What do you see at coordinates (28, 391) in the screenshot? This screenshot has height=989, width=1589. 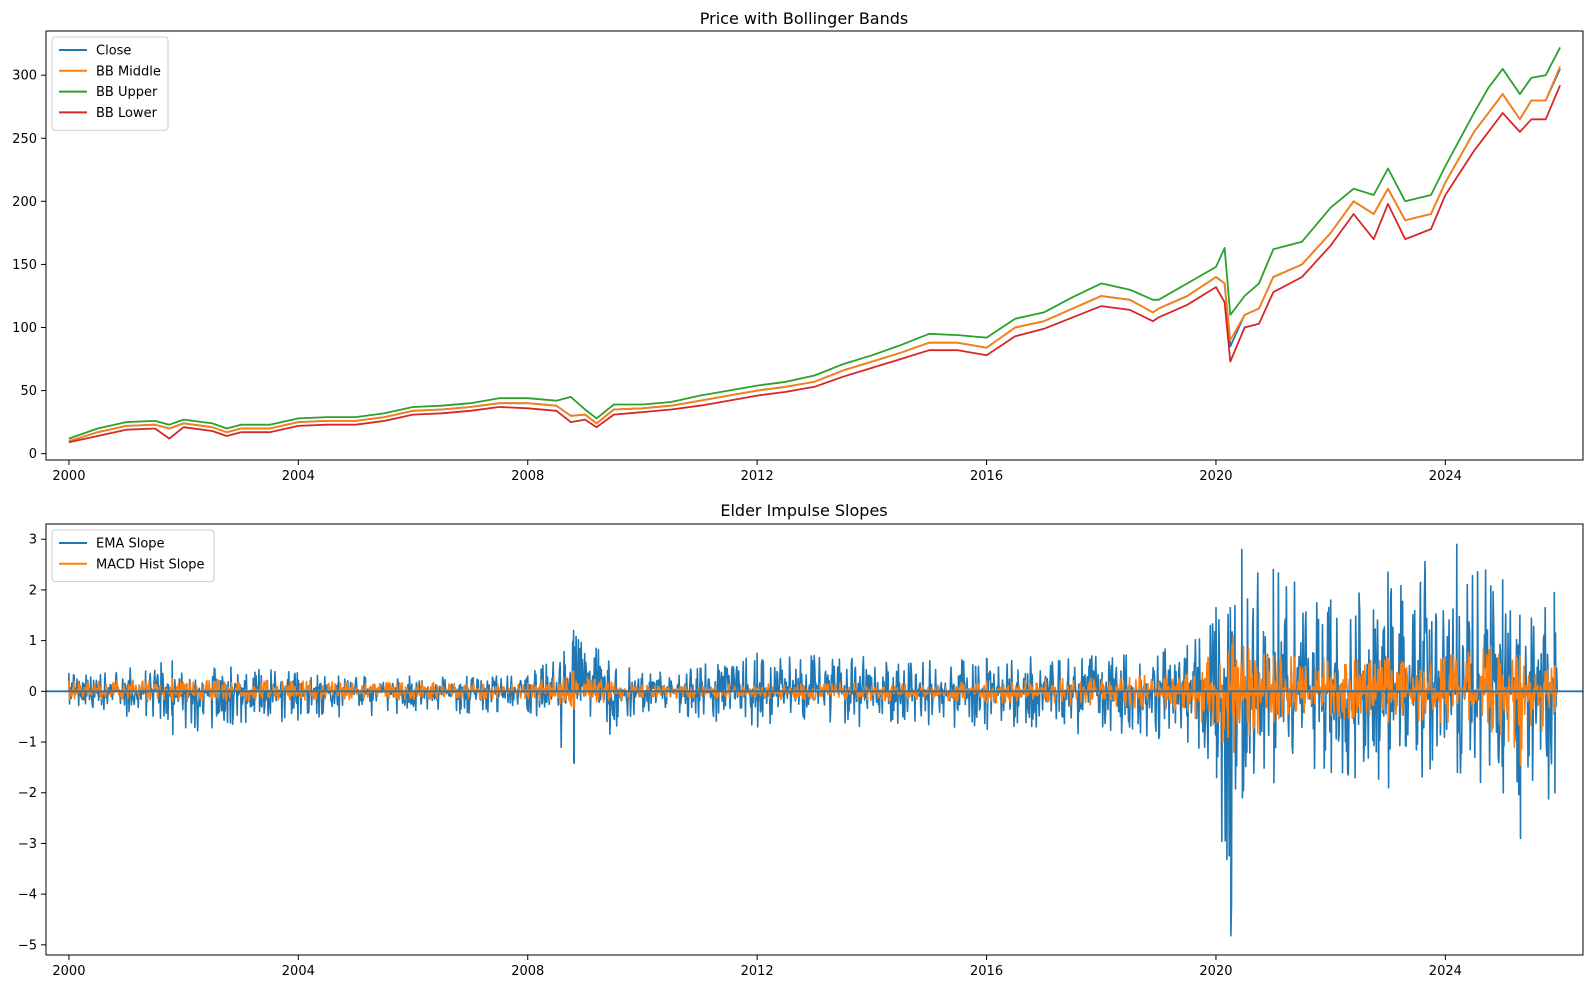 I see `y-tick-label: 50` at bounding box center [28, 391].